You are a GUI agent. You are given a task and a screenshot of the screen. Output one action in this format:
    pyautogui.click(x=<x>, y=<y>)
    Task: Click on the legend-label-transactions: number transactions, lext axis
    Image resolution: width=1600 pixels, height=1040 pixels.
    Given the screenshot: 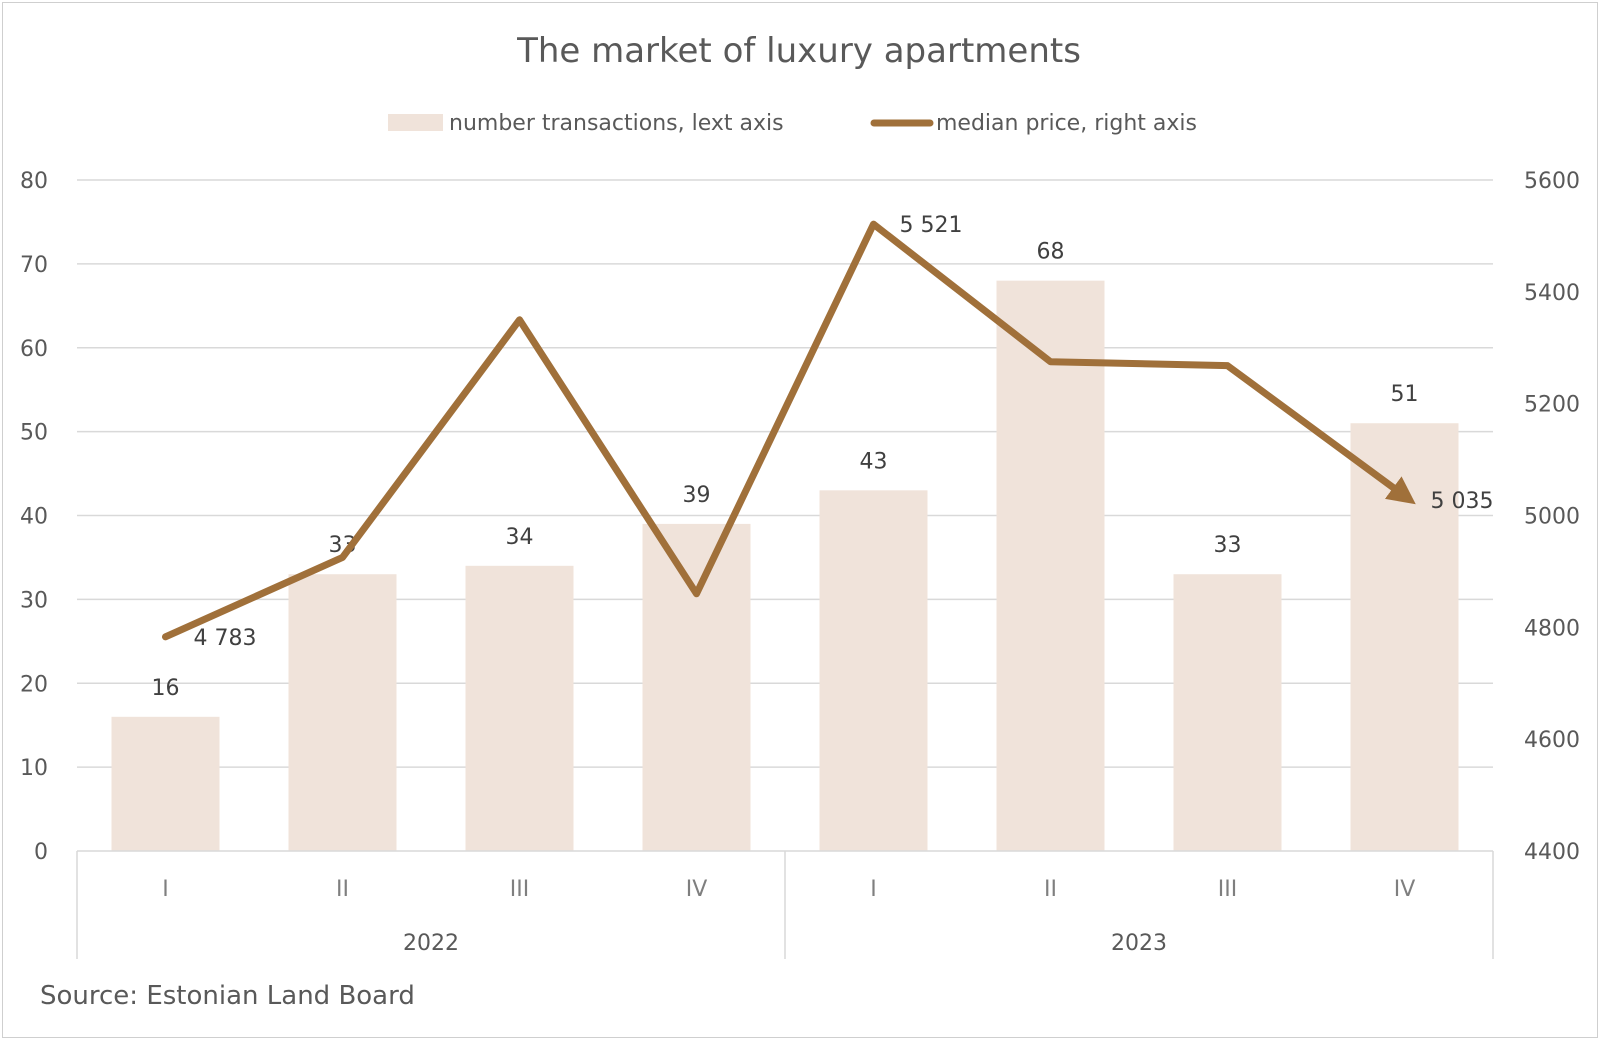 What is the action you would take?
    pyautogui.click(x=616, y=123)
    